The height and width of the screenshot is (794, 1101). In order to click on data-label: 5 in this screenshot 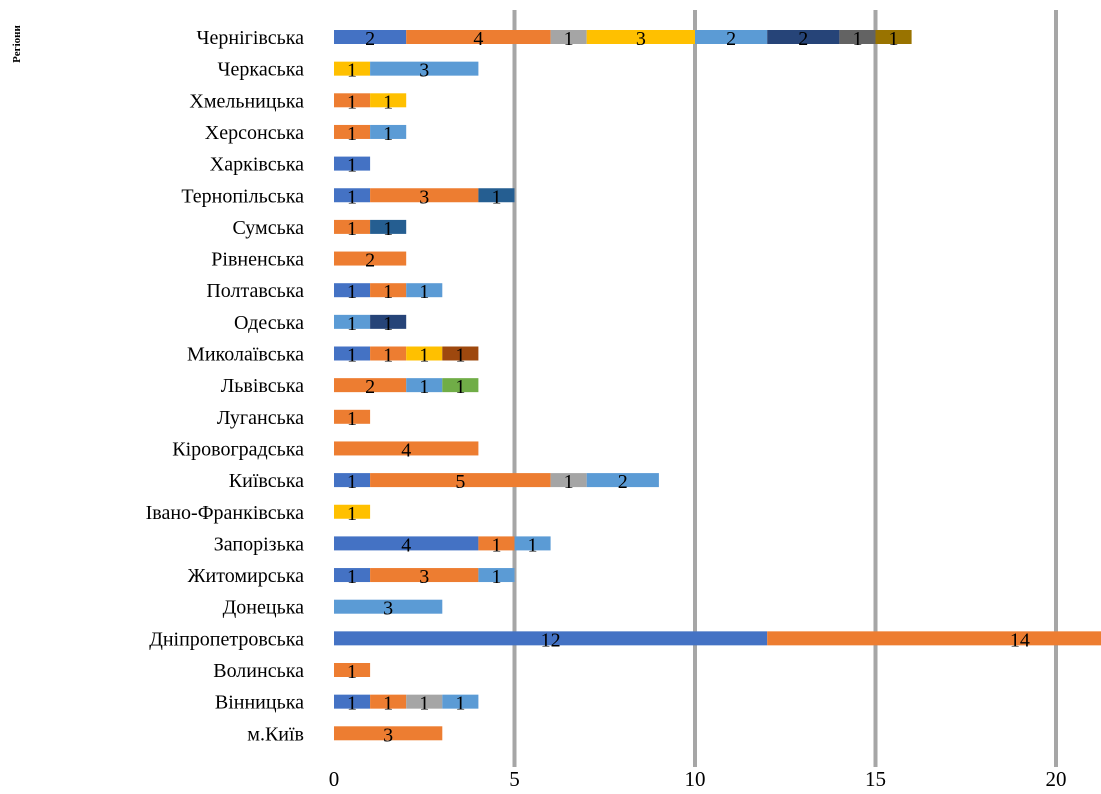, I will do `click(460, 482)`.